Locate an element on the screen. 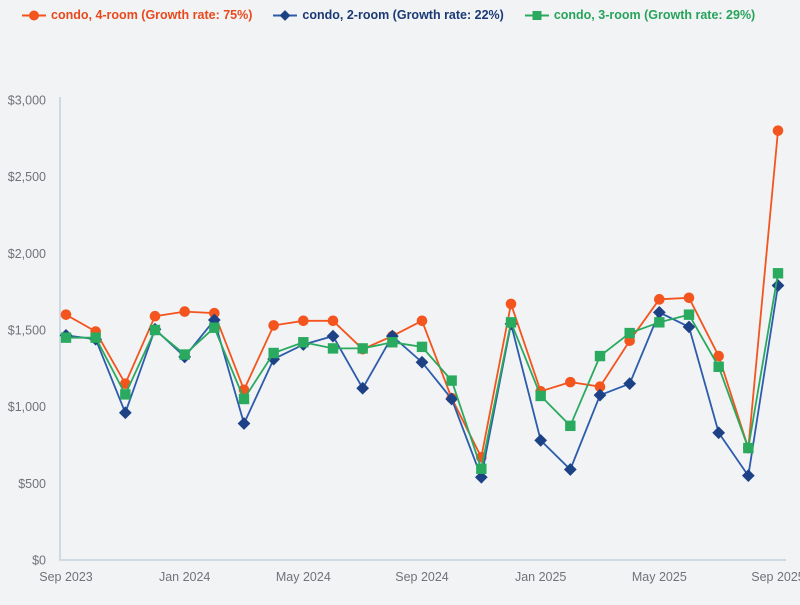 The height and width of the screenshot is (605, 800). y-tick-label: $2,500 is located at coordinates (27, 177).